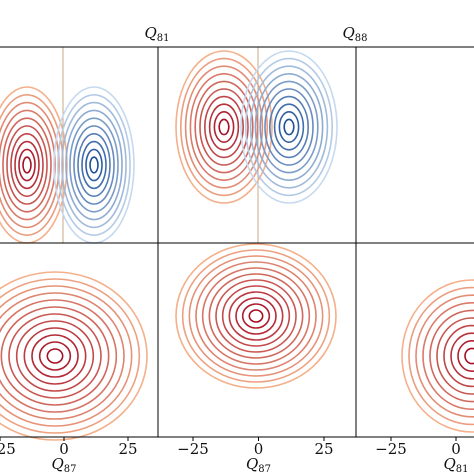 Image resolution: width=474 pixels, height=474 pixels. I want to click on x-axis-label-index: 81, so click(462, 469).